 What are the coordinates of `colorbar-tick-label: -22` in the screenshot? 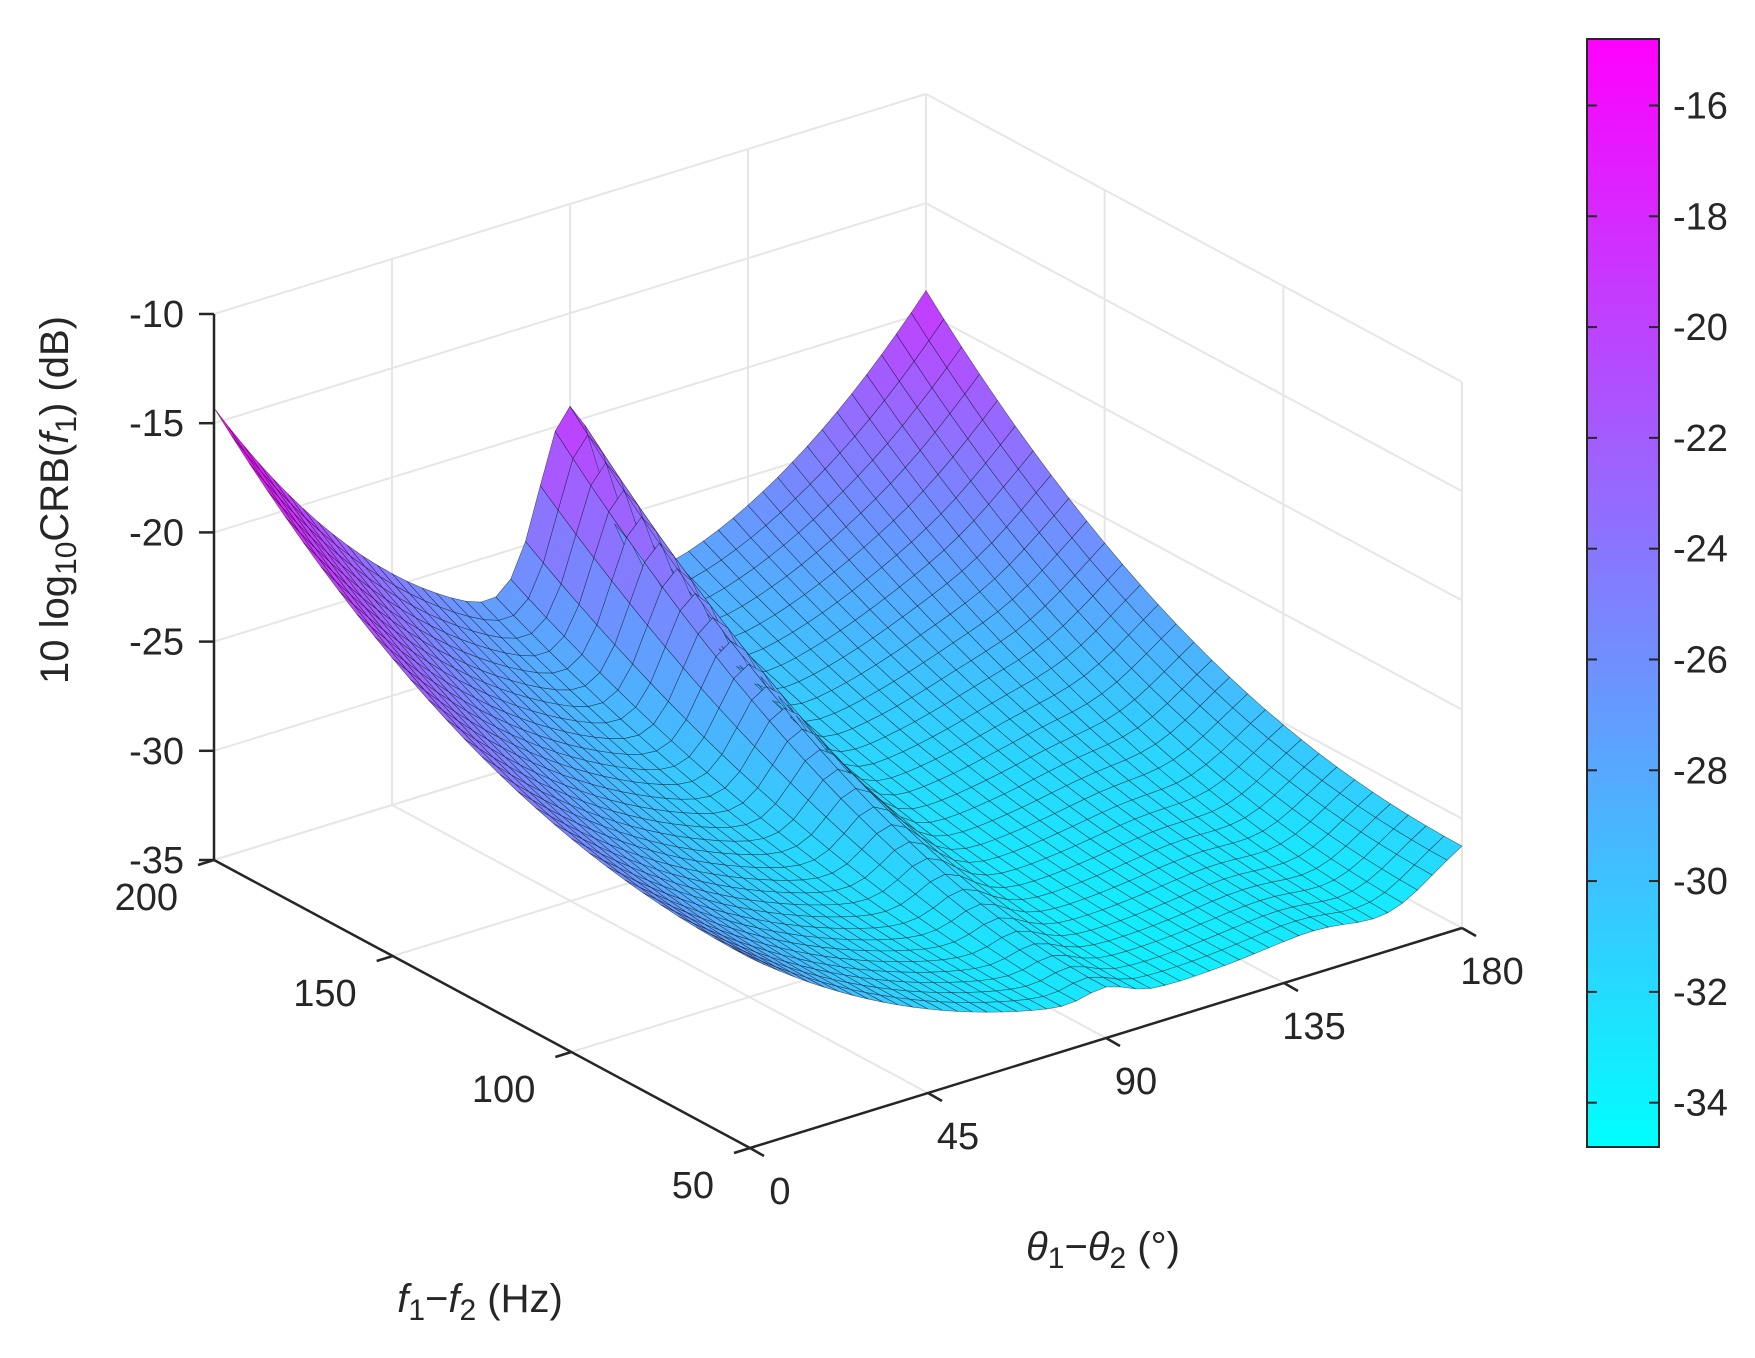 It's located at (1700, 439).